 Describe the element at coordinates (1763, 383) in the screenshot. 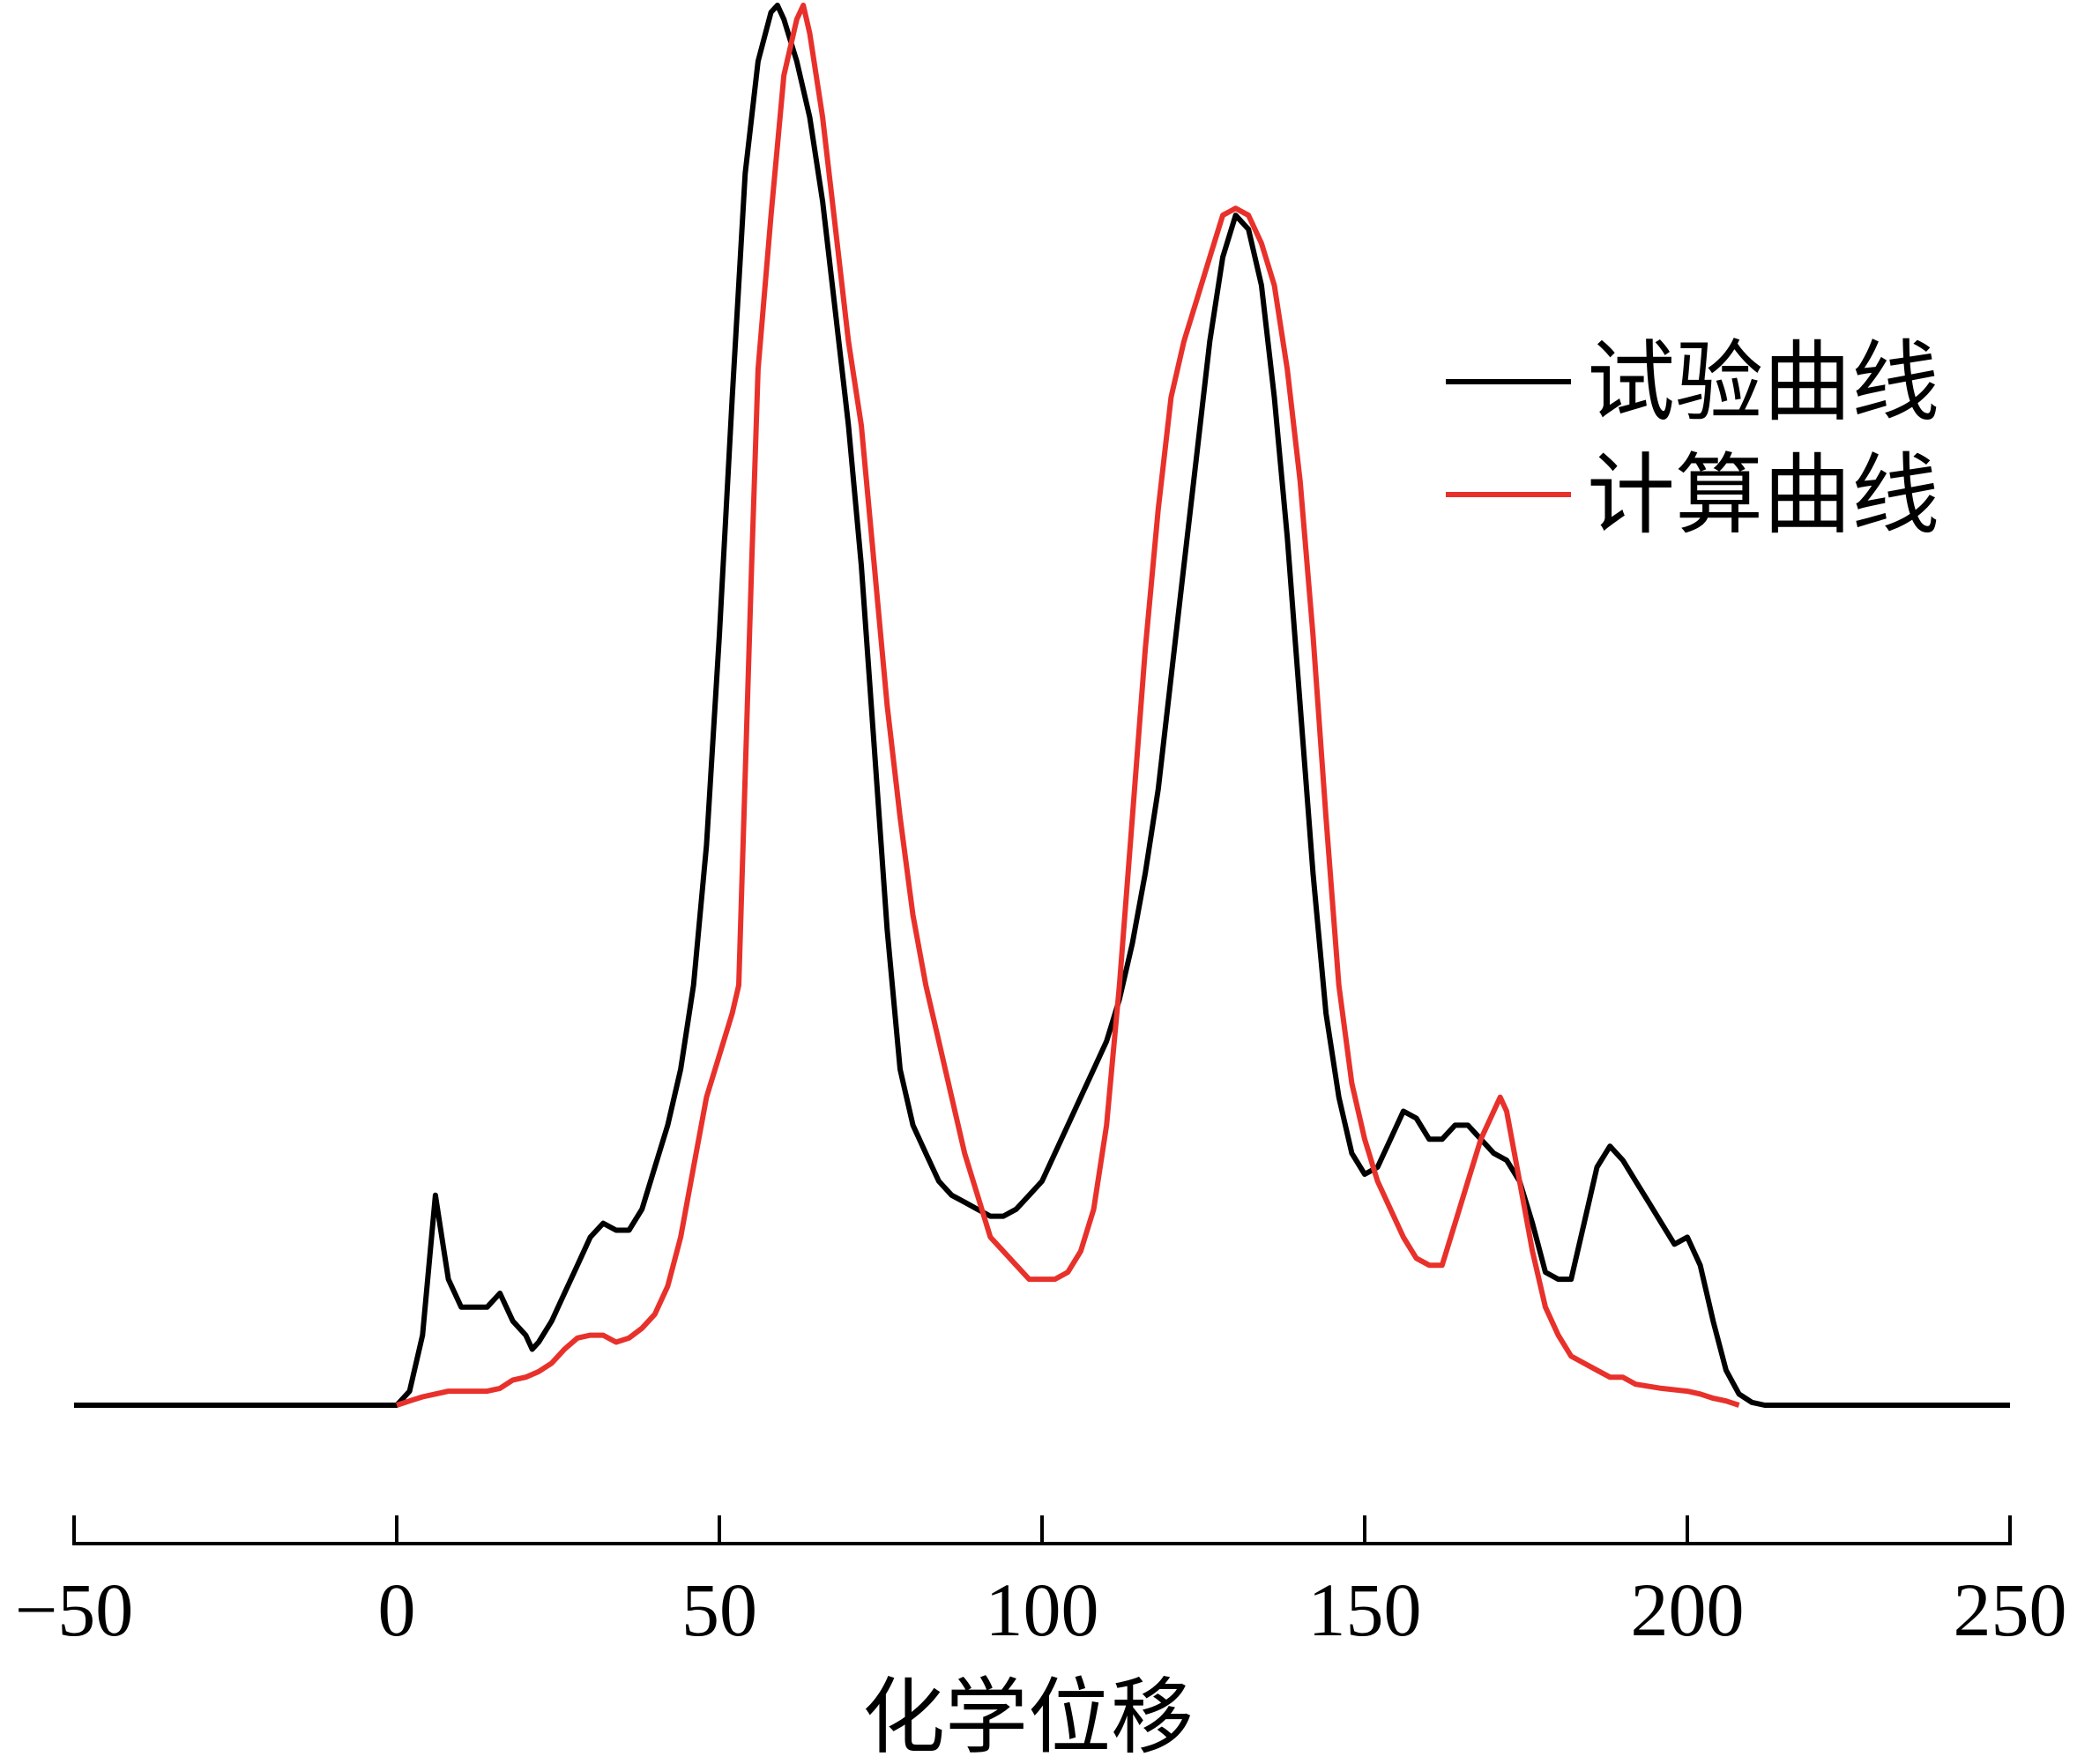

I see `legend-label-experimental: 试验曲线` at that location.